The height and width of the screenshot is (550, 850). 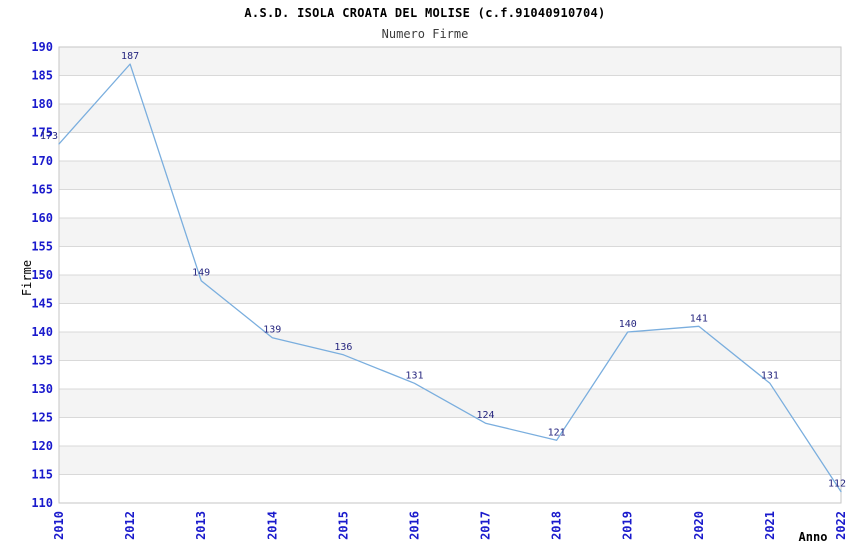 What do you see at coordinates (557, 525) in the screenshot?
I see `x-tick-label: 2018` at bounding box center [557, 525].